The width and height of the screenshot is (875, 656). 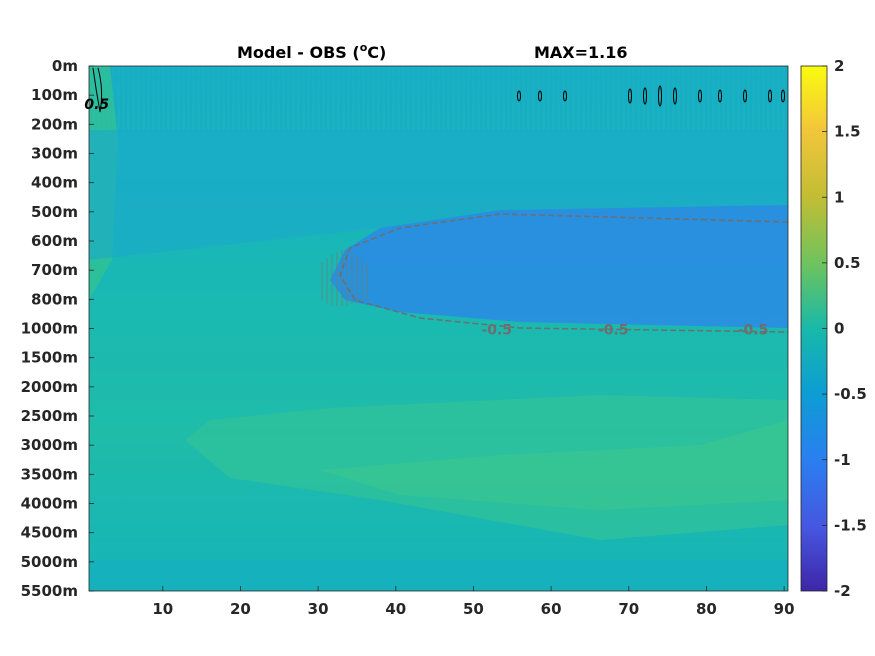 I want to click on y-tick-label: 800m, so click(x=54, y=299).